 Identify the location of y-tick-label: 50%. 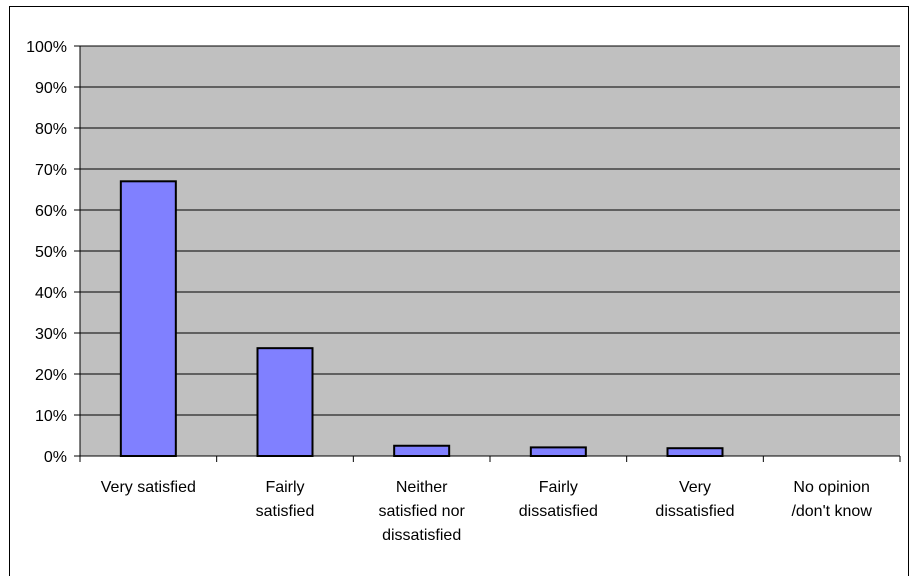
(51, 252).